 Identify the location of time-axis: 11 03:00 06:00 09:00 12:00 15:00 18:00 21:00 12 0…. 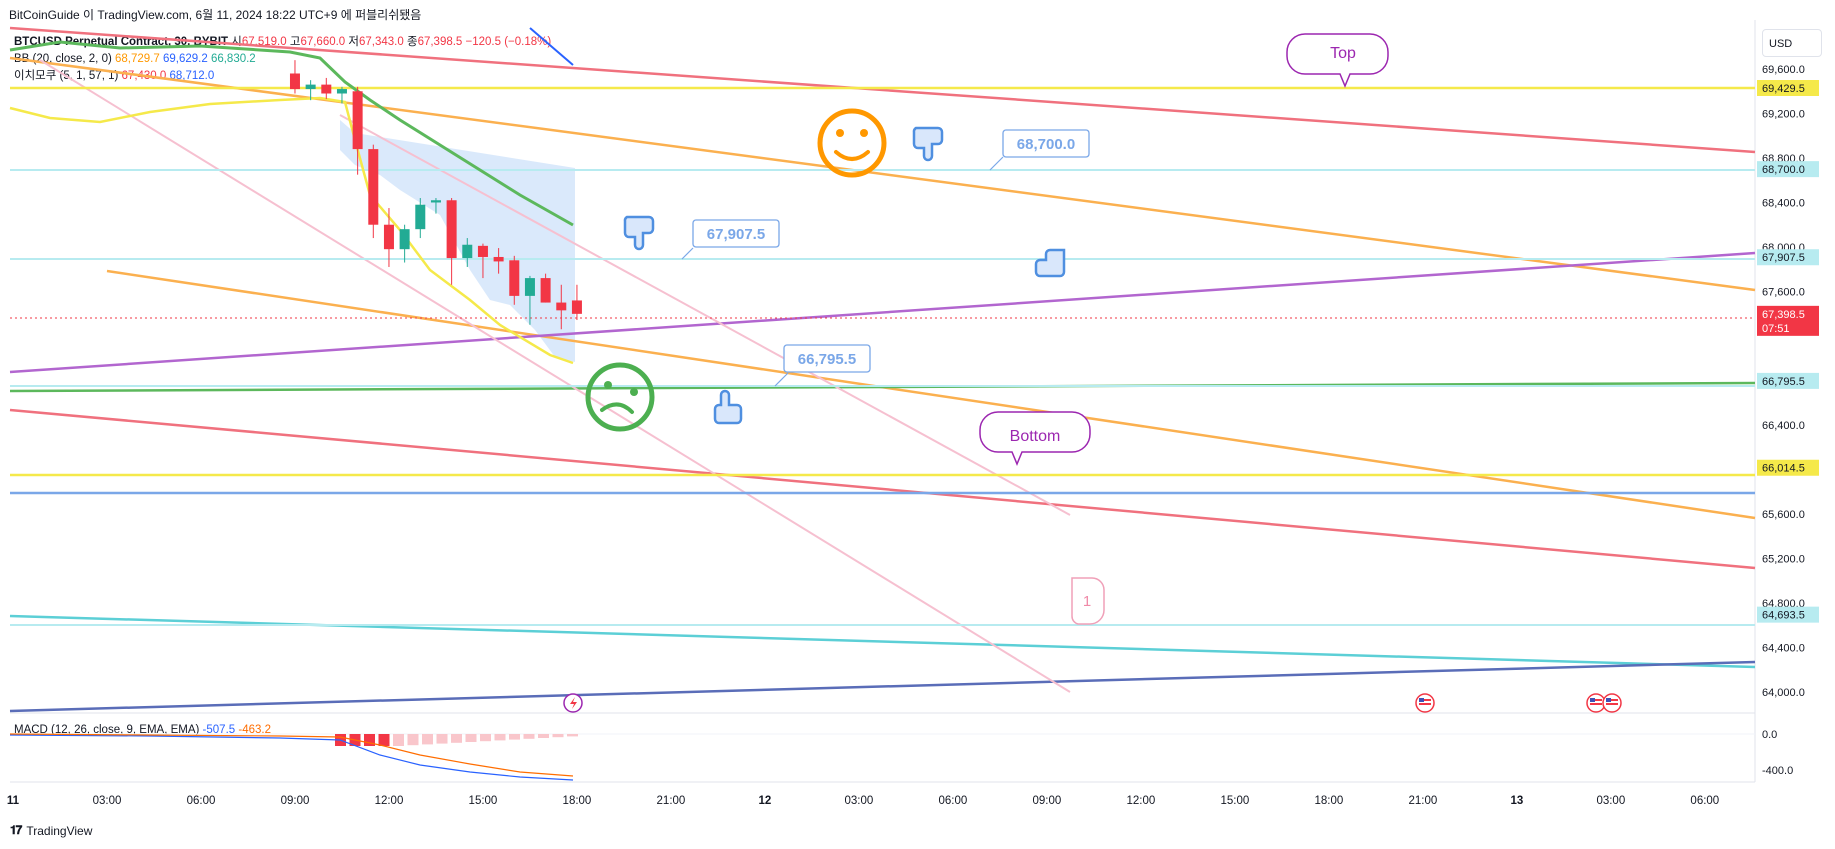
(863, 801).